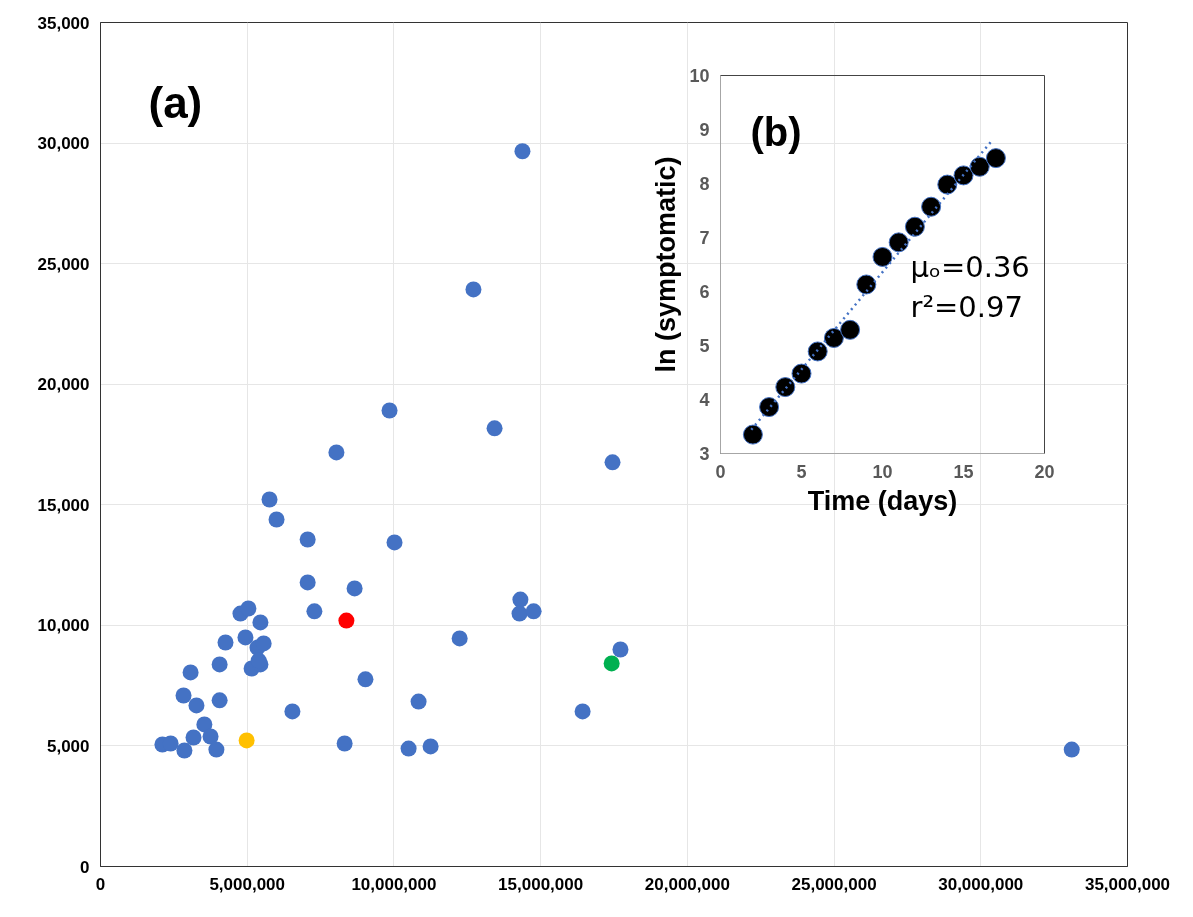  What do you see at coordinates (704, 130) in the screenshot?
I see `y-tick-label: 9` at bounding box center [704, 130].